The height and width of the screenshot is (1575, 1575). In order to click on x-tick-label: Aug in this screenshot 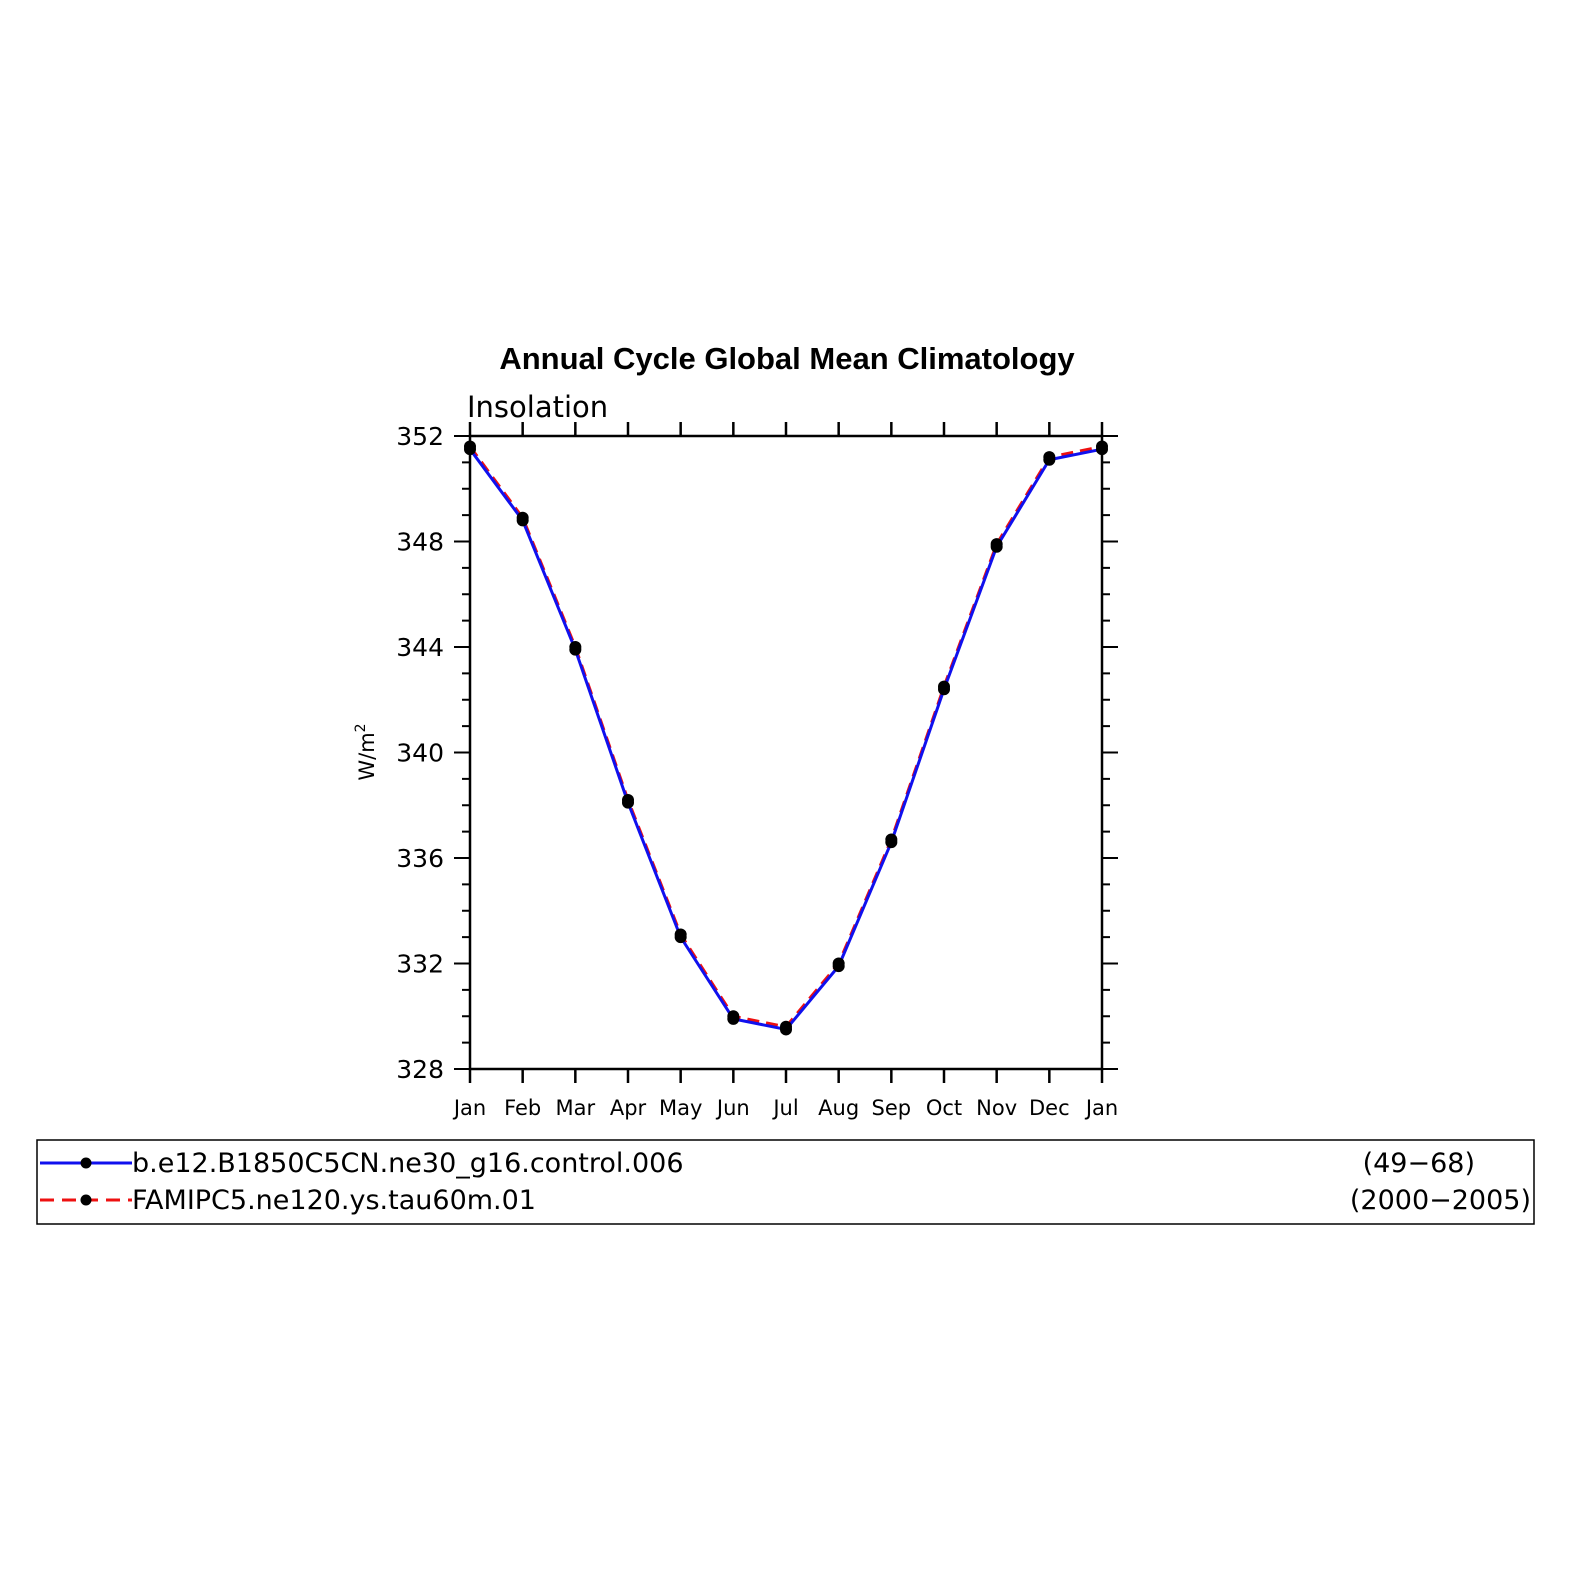, I will do `click(838, 1108)`.